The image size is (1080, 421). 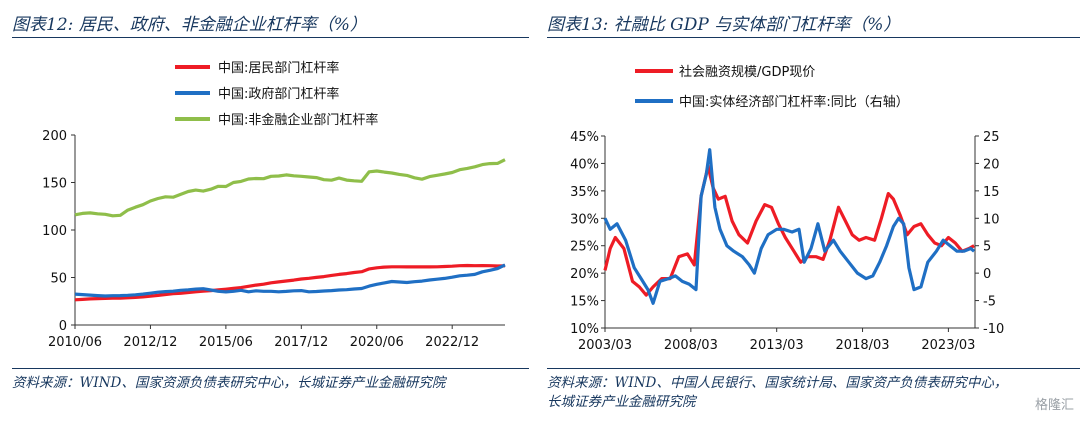 What do you see at coordinates (987, 247) in the screenshot?
I see `right-right-y-tick-label: 5` at bounding box center [987, 247].